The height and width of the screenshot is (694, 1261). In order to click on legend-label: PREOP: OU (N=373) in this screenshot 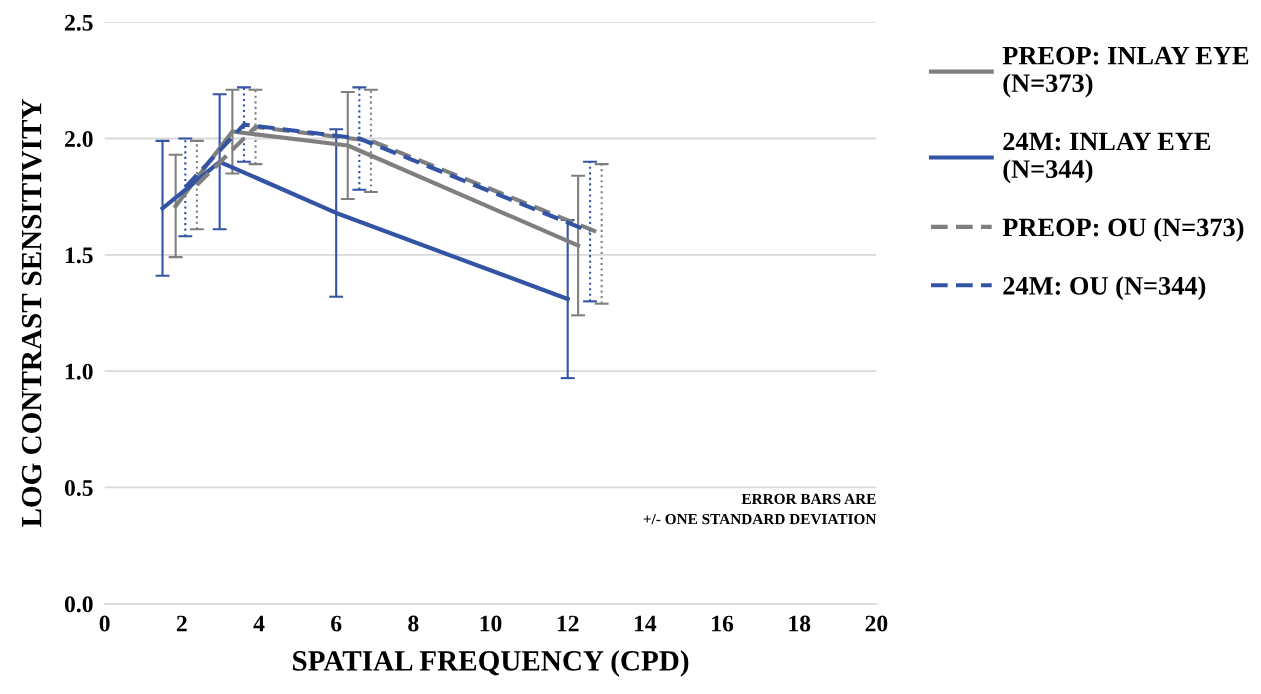, I will do `click(1123, 229)`.